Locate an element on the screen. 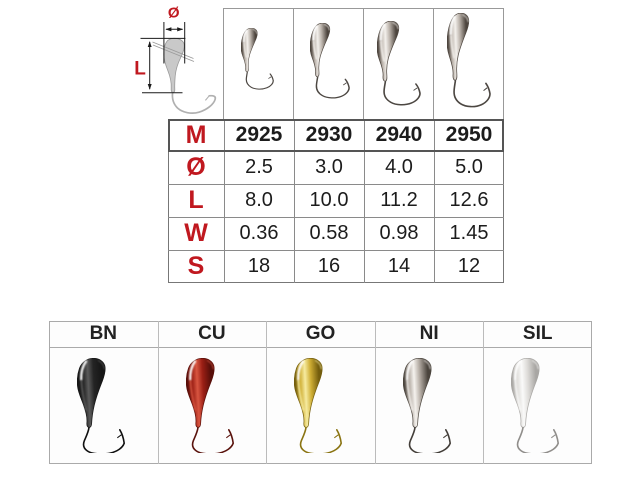 The height and width of the screenshot is (480, 640). svg-text: Ø is located at coordinates (174, 13).